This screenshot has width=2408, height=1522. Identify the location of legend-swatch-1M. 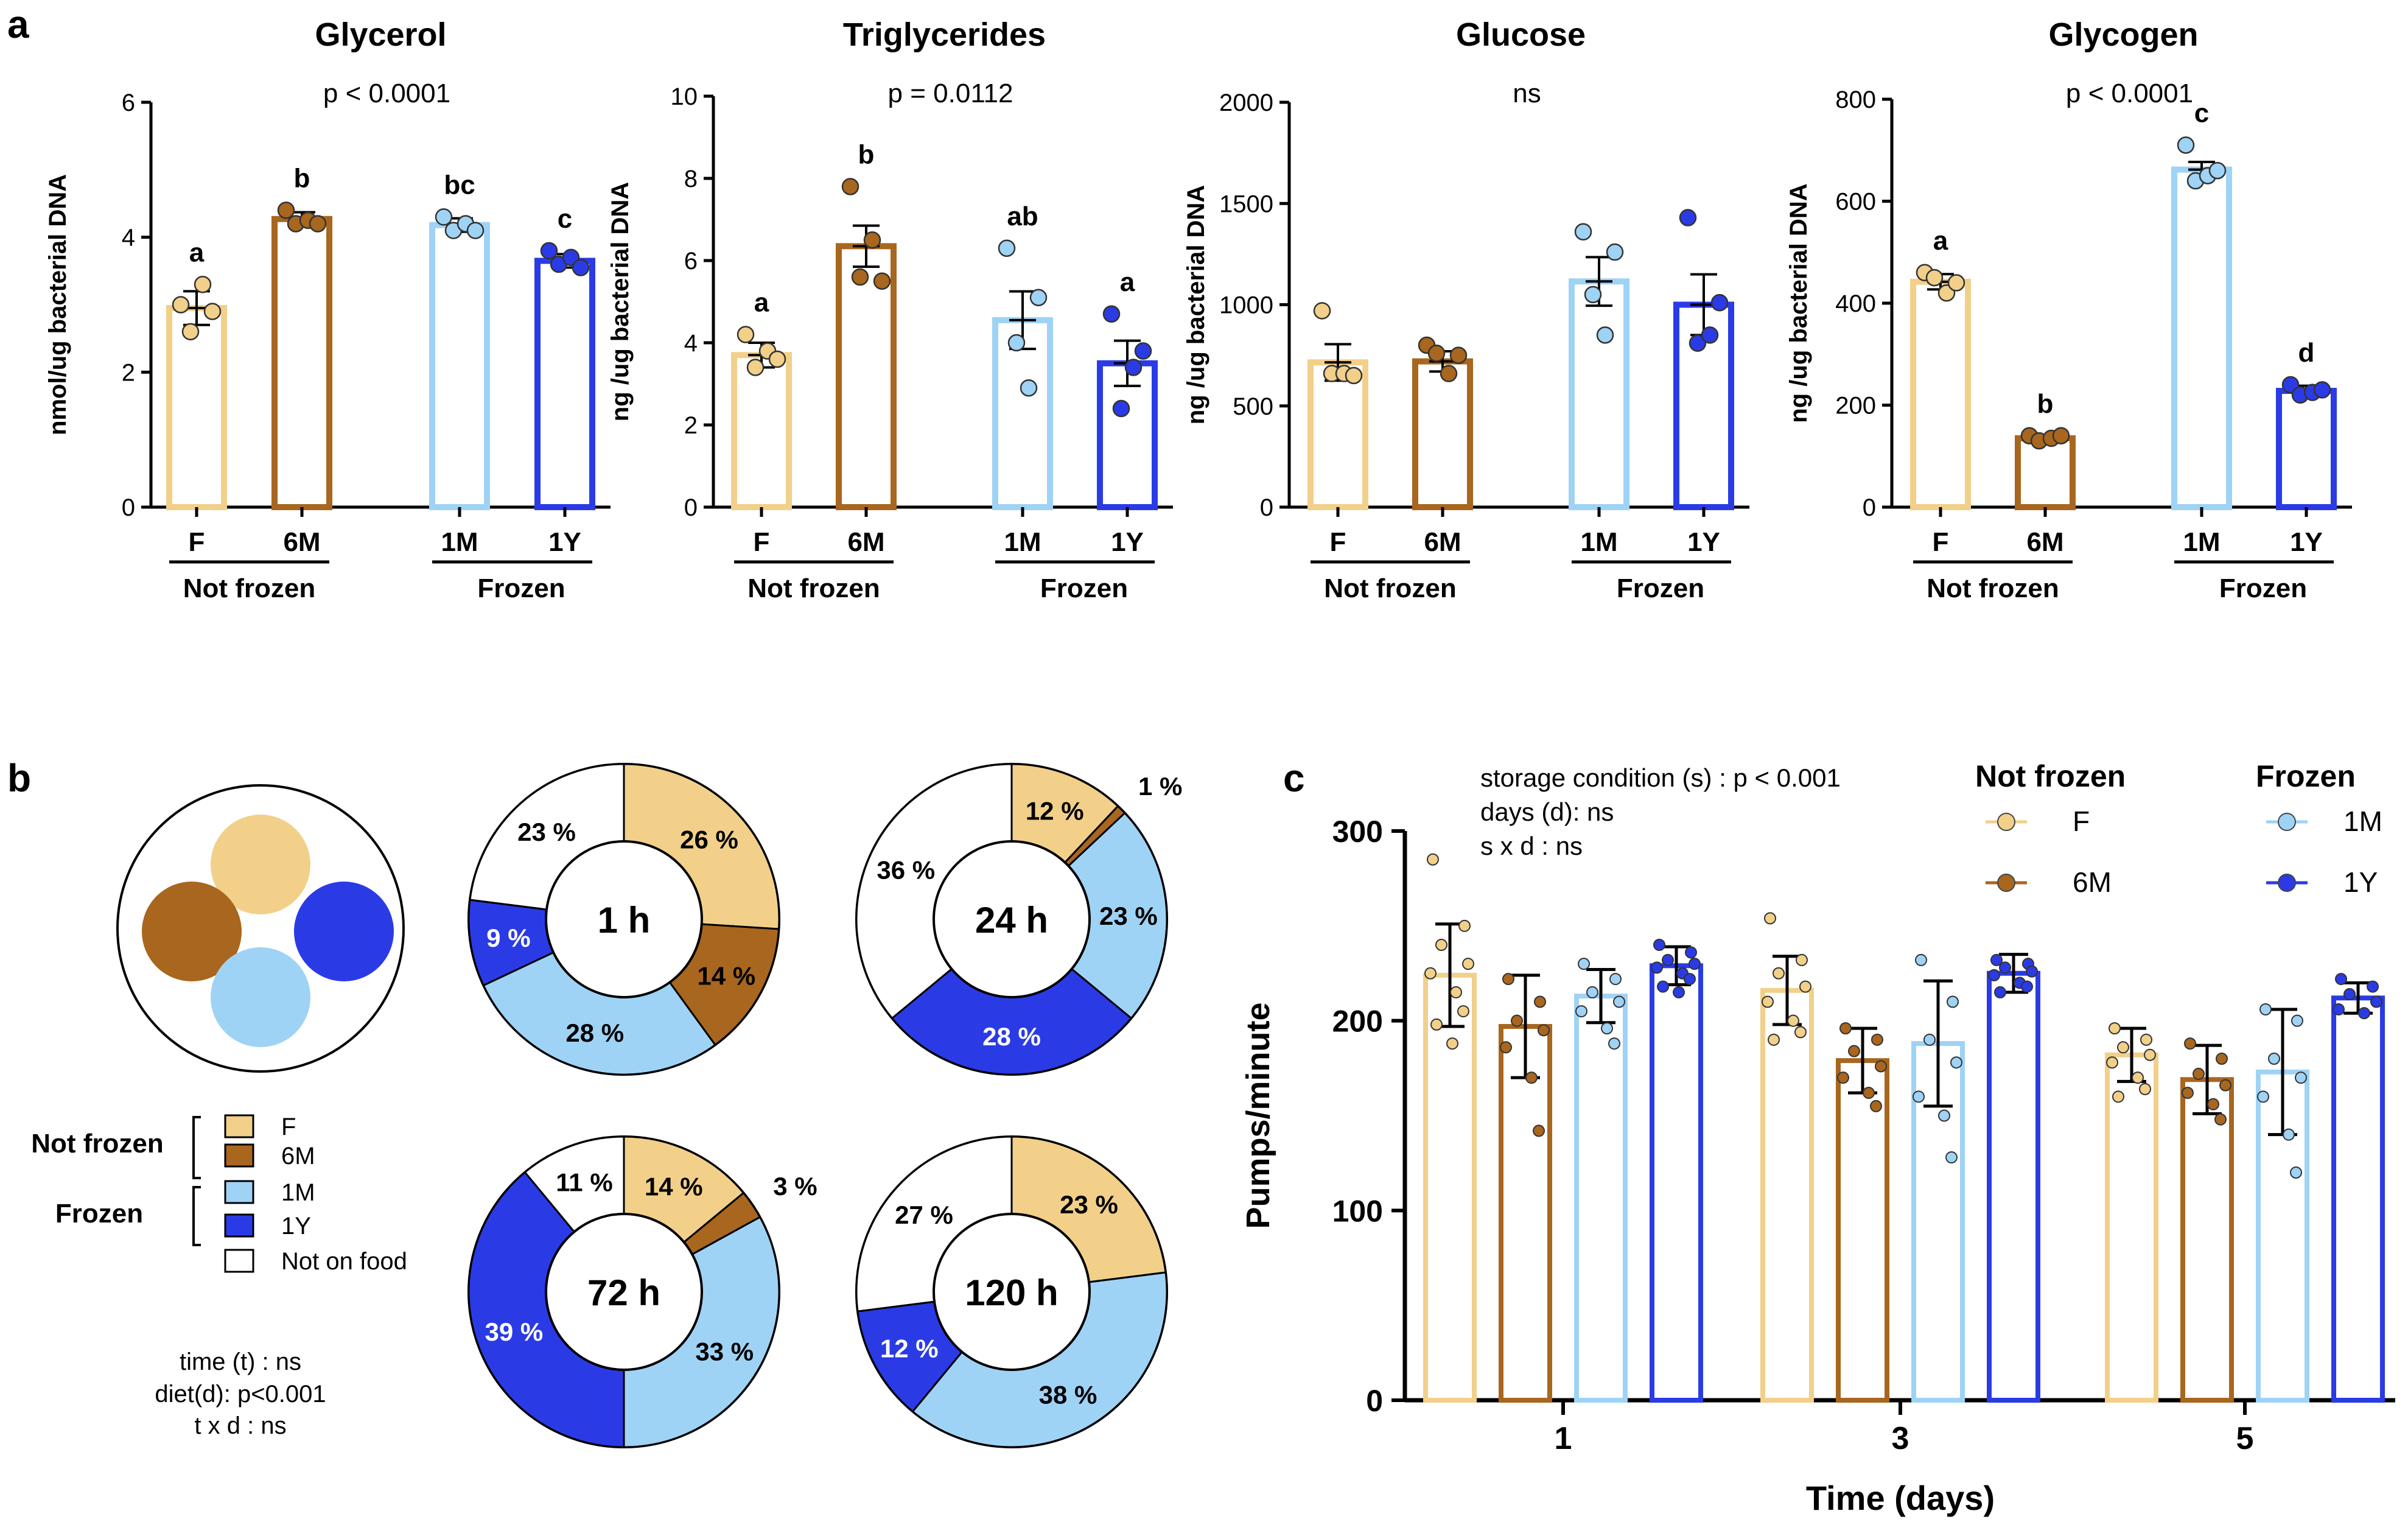
(239, 1192).